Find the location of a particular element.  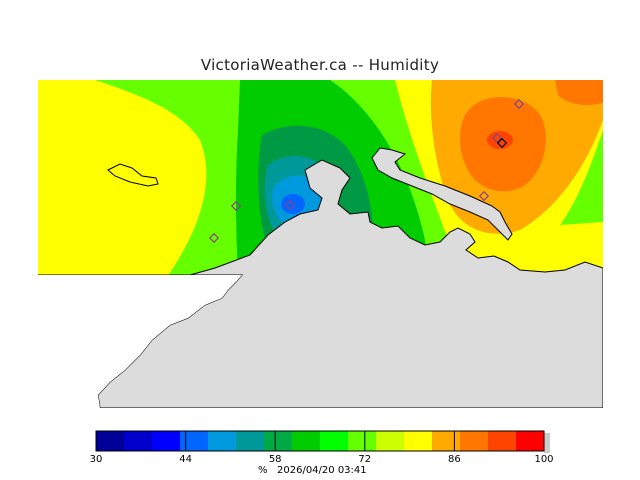

sea-area is located at coordinates (140, 341).